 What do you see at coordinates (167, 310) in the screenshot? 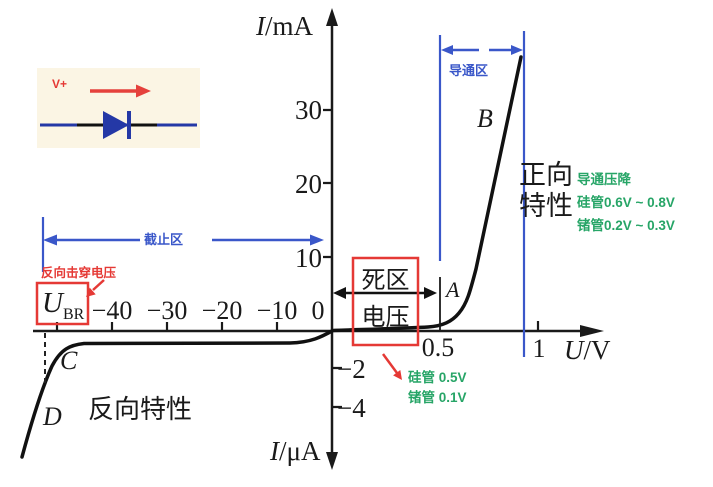
I see `x-tick-minus30: −30` at bounding box center [167, 310].